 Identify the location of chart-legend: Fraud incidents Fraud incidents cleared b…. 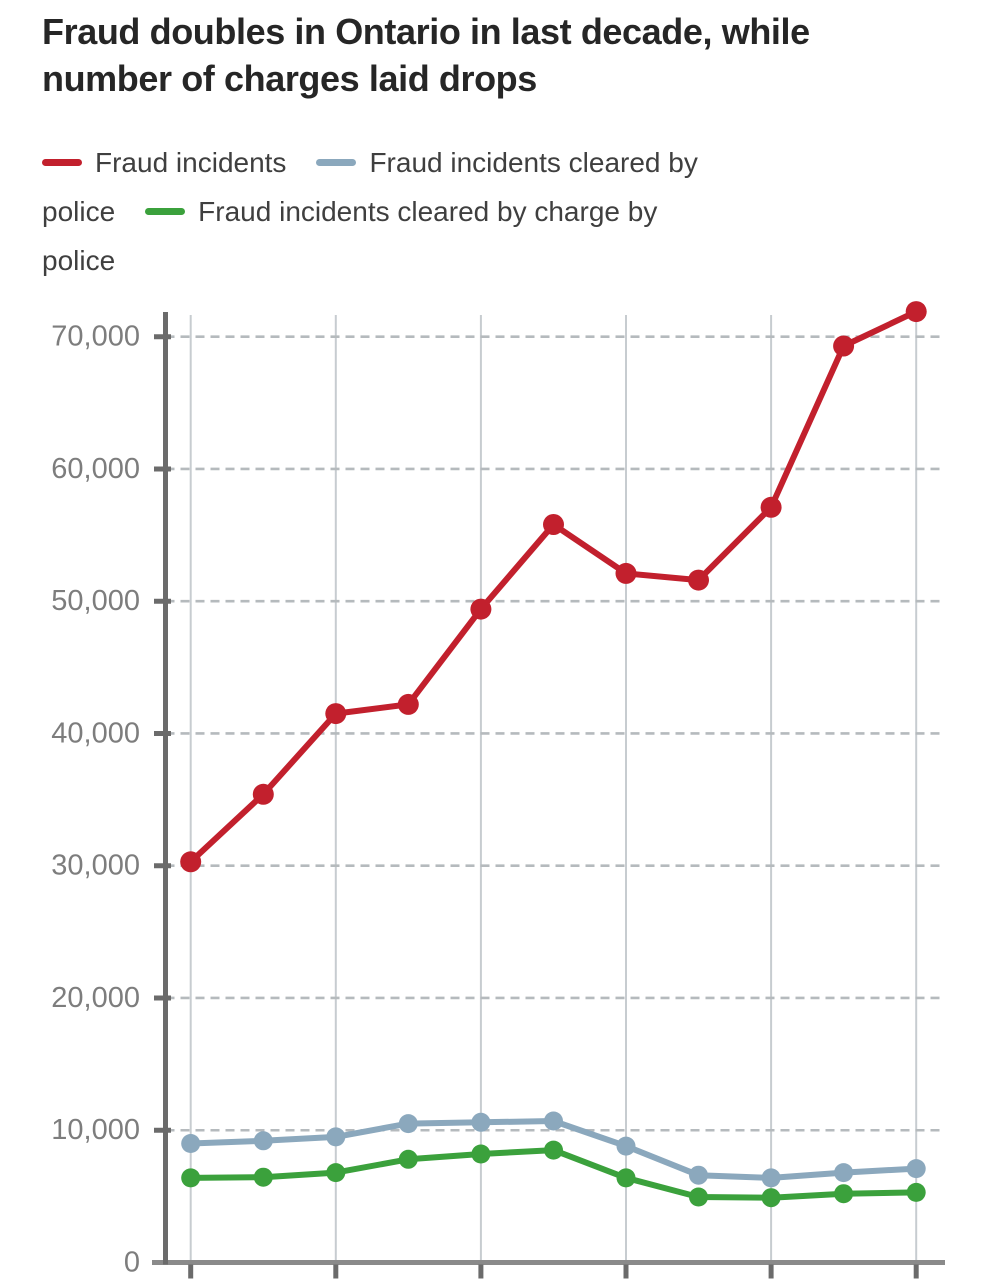
(394, 211).